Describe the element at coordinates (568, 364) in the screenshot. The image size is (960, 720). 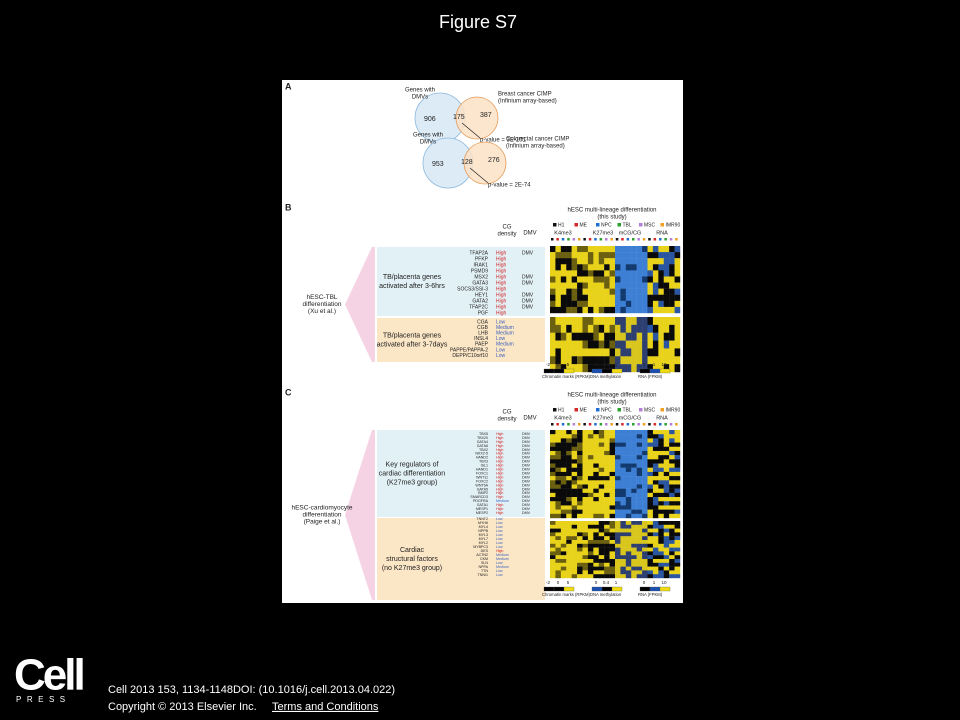
I see `scale-tick: 5` at that location.